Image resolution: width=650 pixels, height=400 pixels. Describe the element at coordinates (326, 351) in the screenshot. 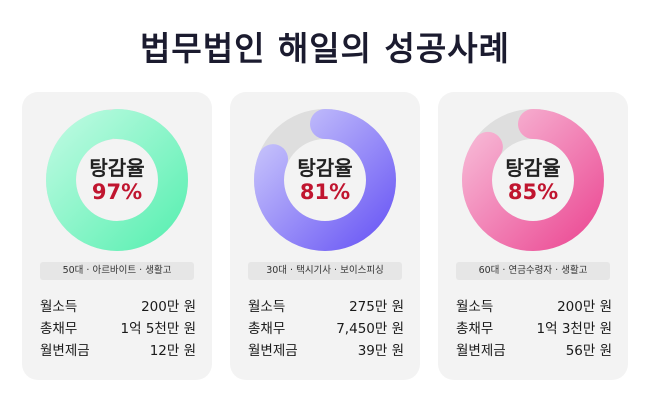

I see `monthly-repayment-row: 월변제금 39만 원` at that location.